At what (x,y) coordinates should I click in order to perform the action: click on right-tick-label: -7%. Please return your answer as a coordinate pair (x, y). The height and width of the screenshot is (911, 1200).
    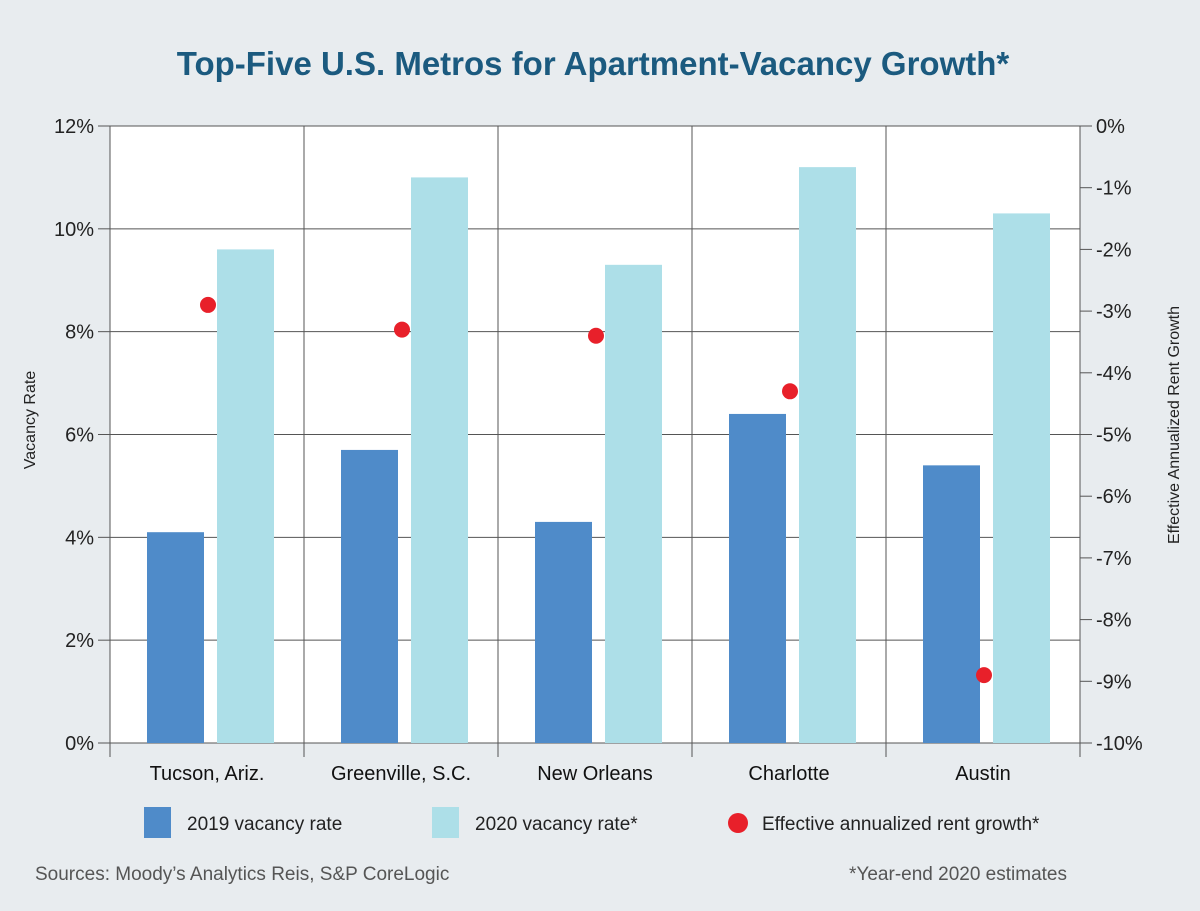
    Looking at the image, I should click on (1114, 559).